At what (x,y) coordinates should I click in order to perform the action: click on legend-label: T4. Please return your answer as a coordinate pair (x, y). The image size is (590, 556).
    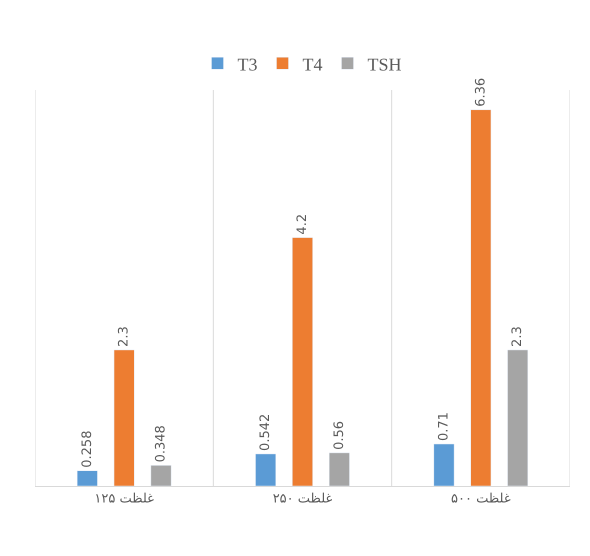
    Looking at the image, I should click on (312, 64).